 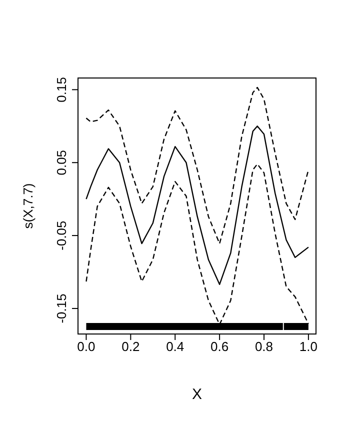 I want to click on y-axis-title: s(X,7.7), so click(x=28, y=206).